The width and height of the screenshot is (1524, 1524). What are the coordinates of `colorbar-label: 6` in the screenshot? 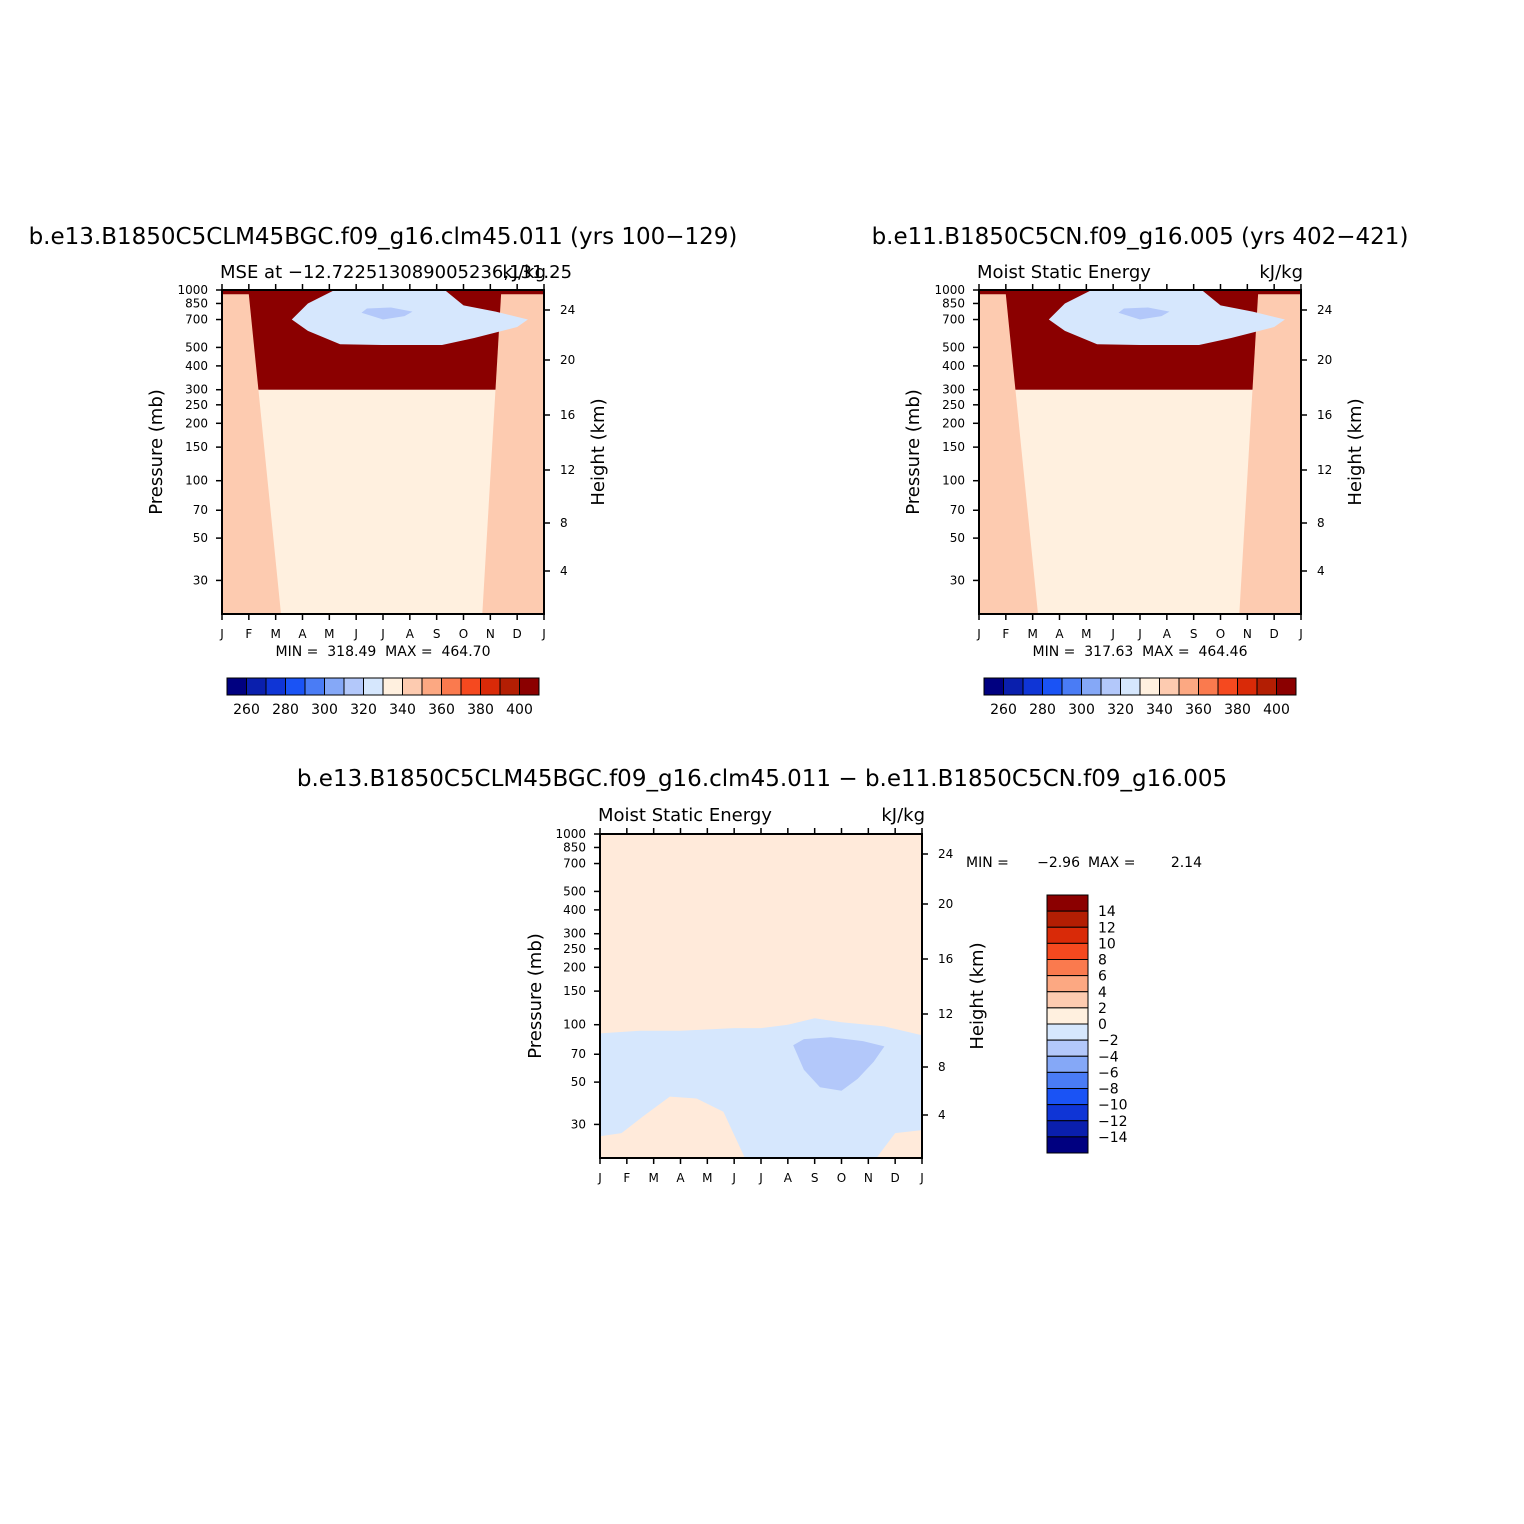 It's located at (1102, 977).